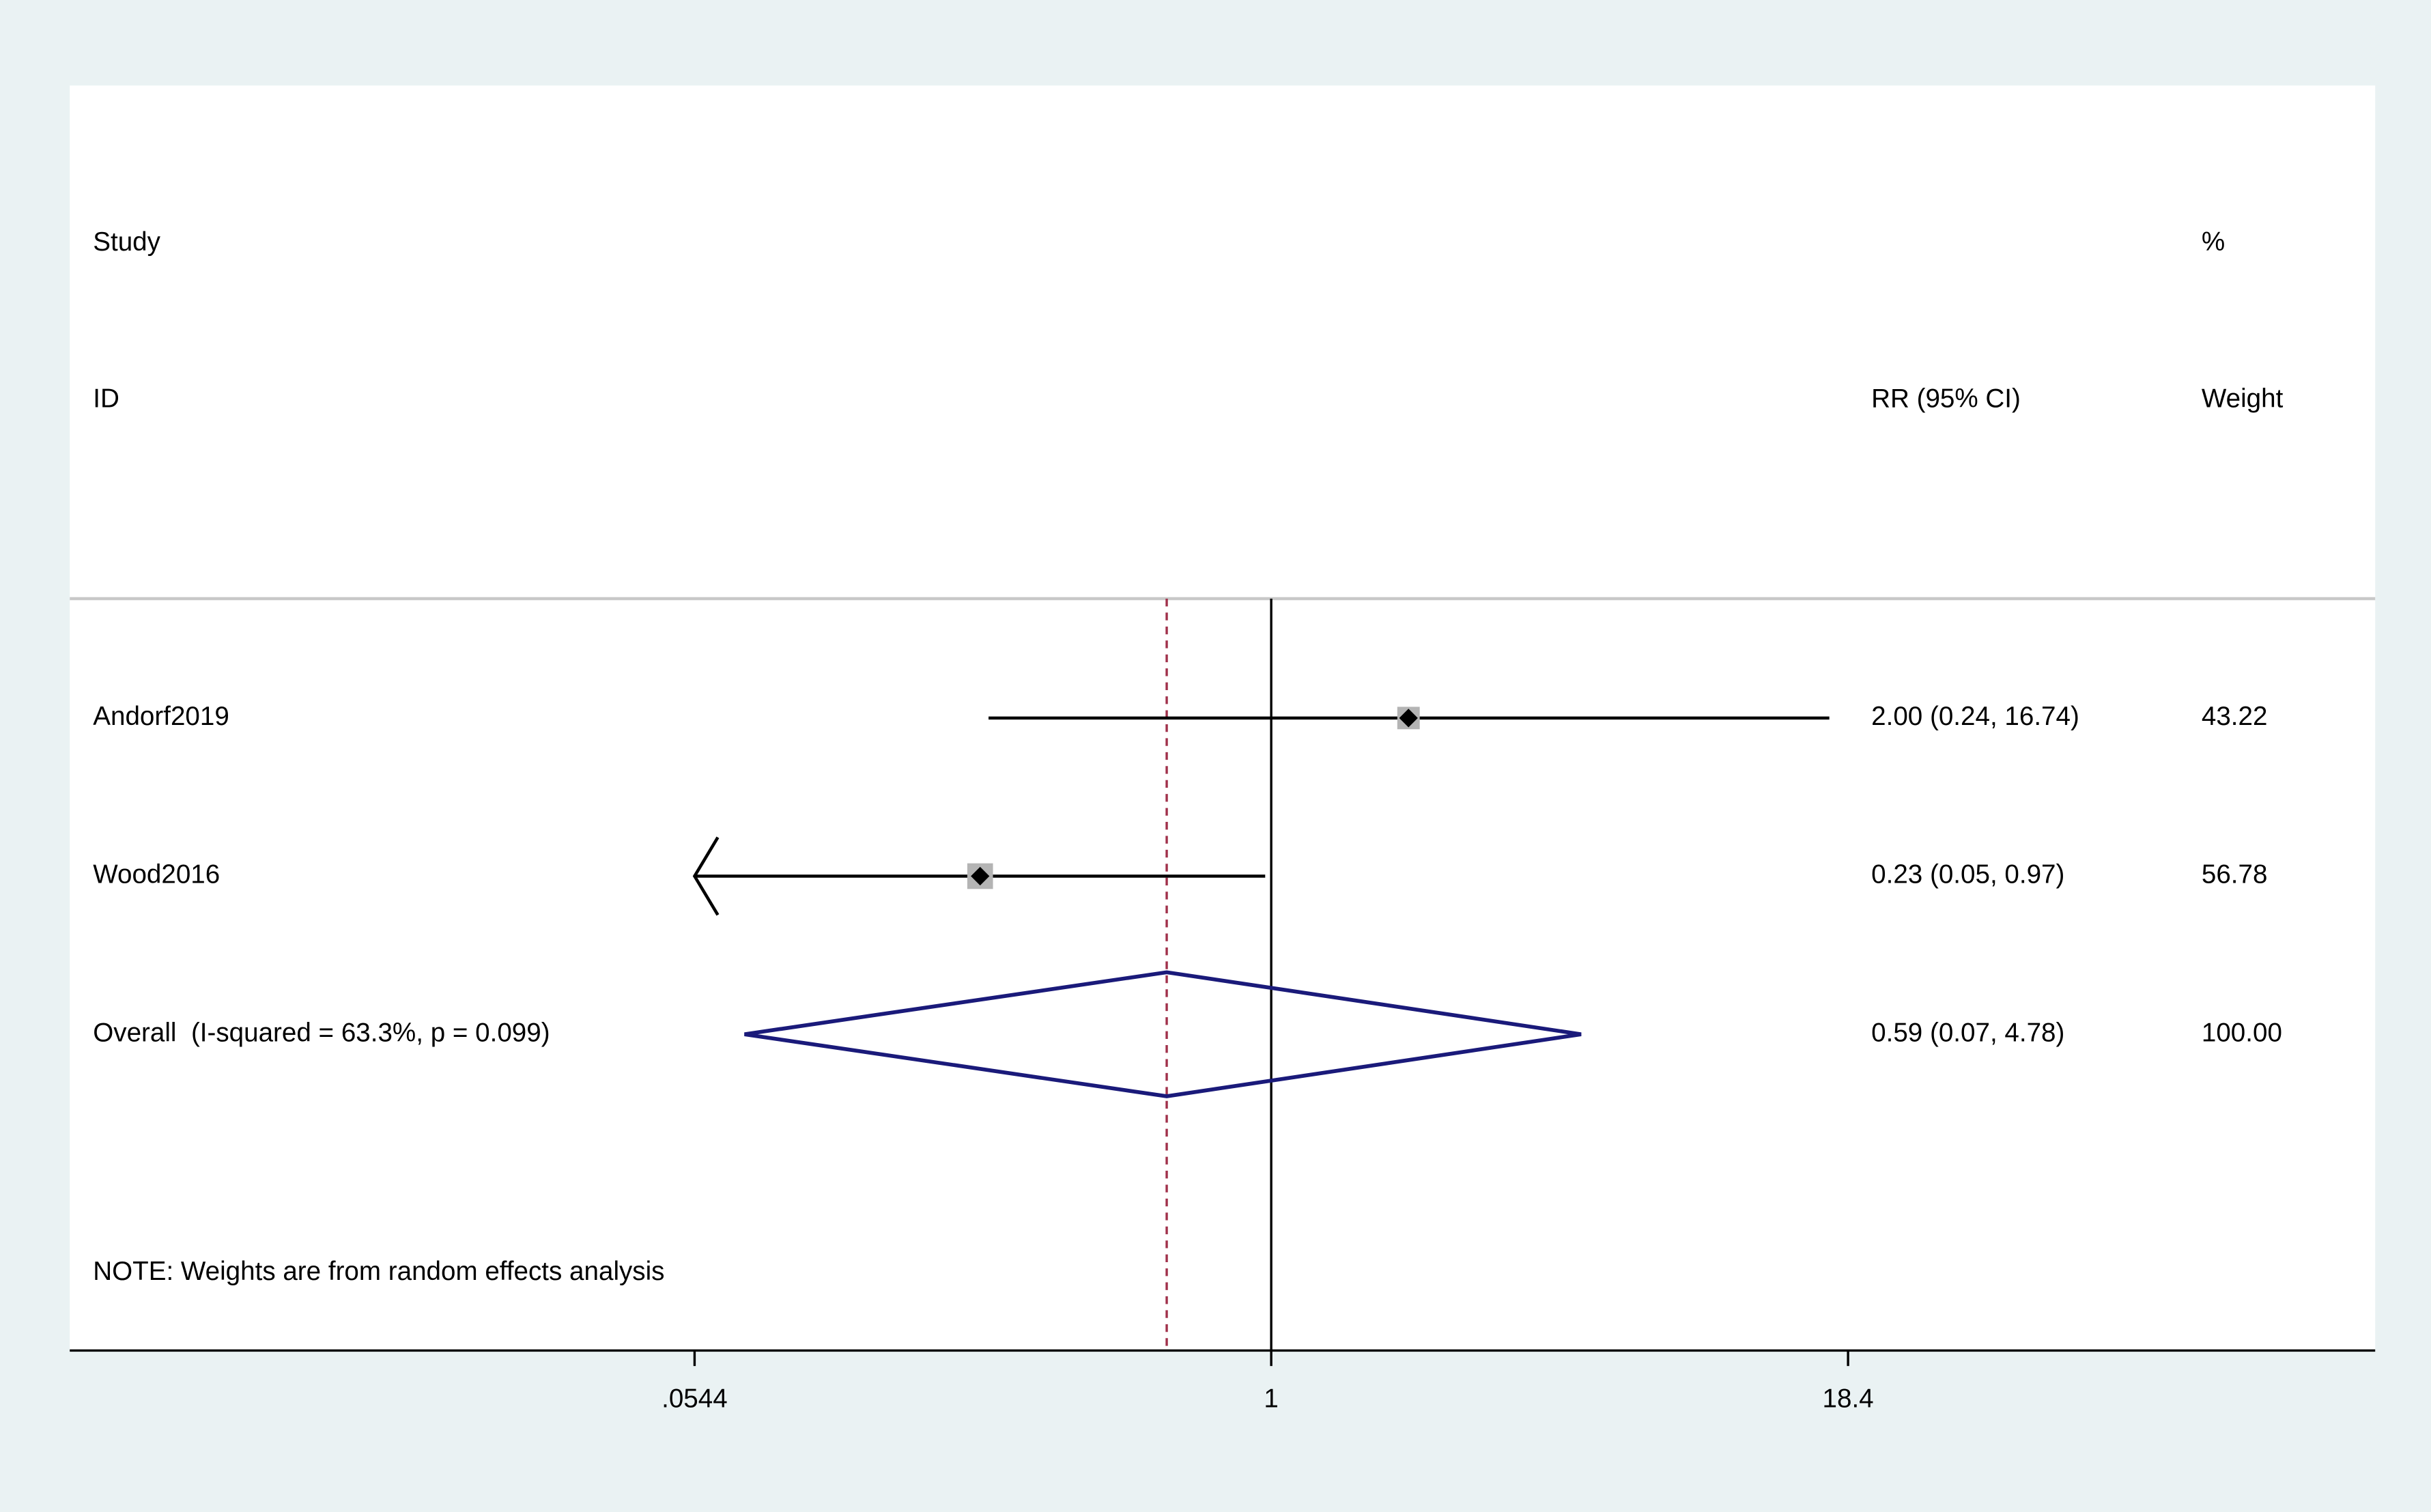  I want to click on point-estimate, so click(1409, 718).